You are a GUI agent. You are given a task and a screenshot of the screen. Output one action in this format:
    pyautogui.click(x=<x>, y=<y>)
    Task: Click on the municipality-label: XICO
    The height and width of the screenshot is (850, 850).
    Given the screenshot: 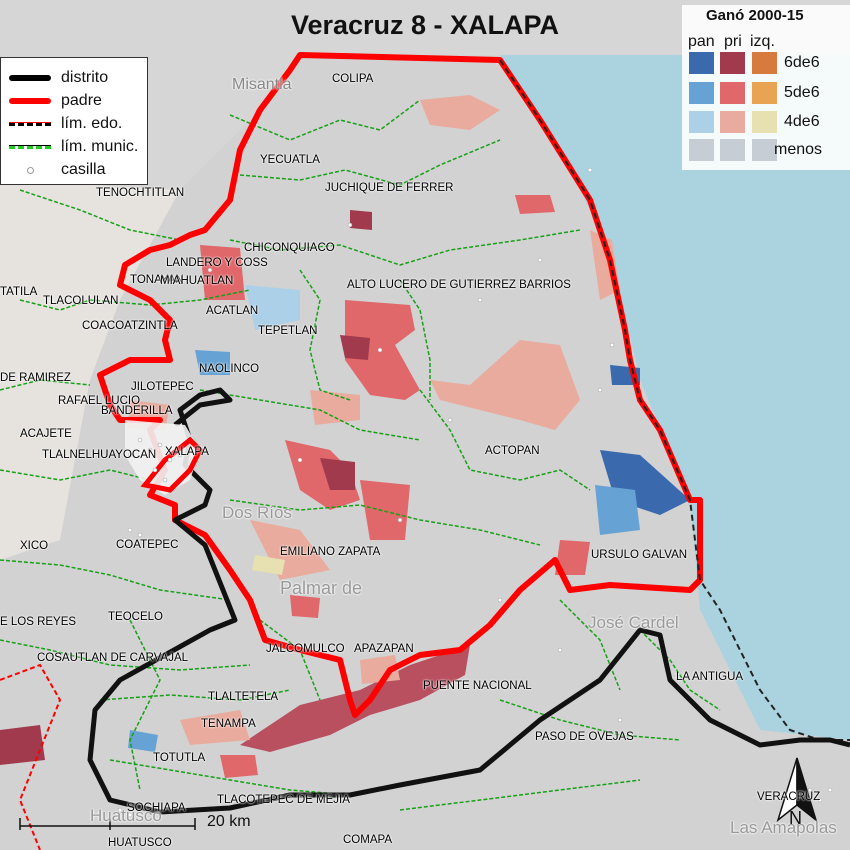 What is the action you would take?
    pyautogui.click(x=34, y=546)
    